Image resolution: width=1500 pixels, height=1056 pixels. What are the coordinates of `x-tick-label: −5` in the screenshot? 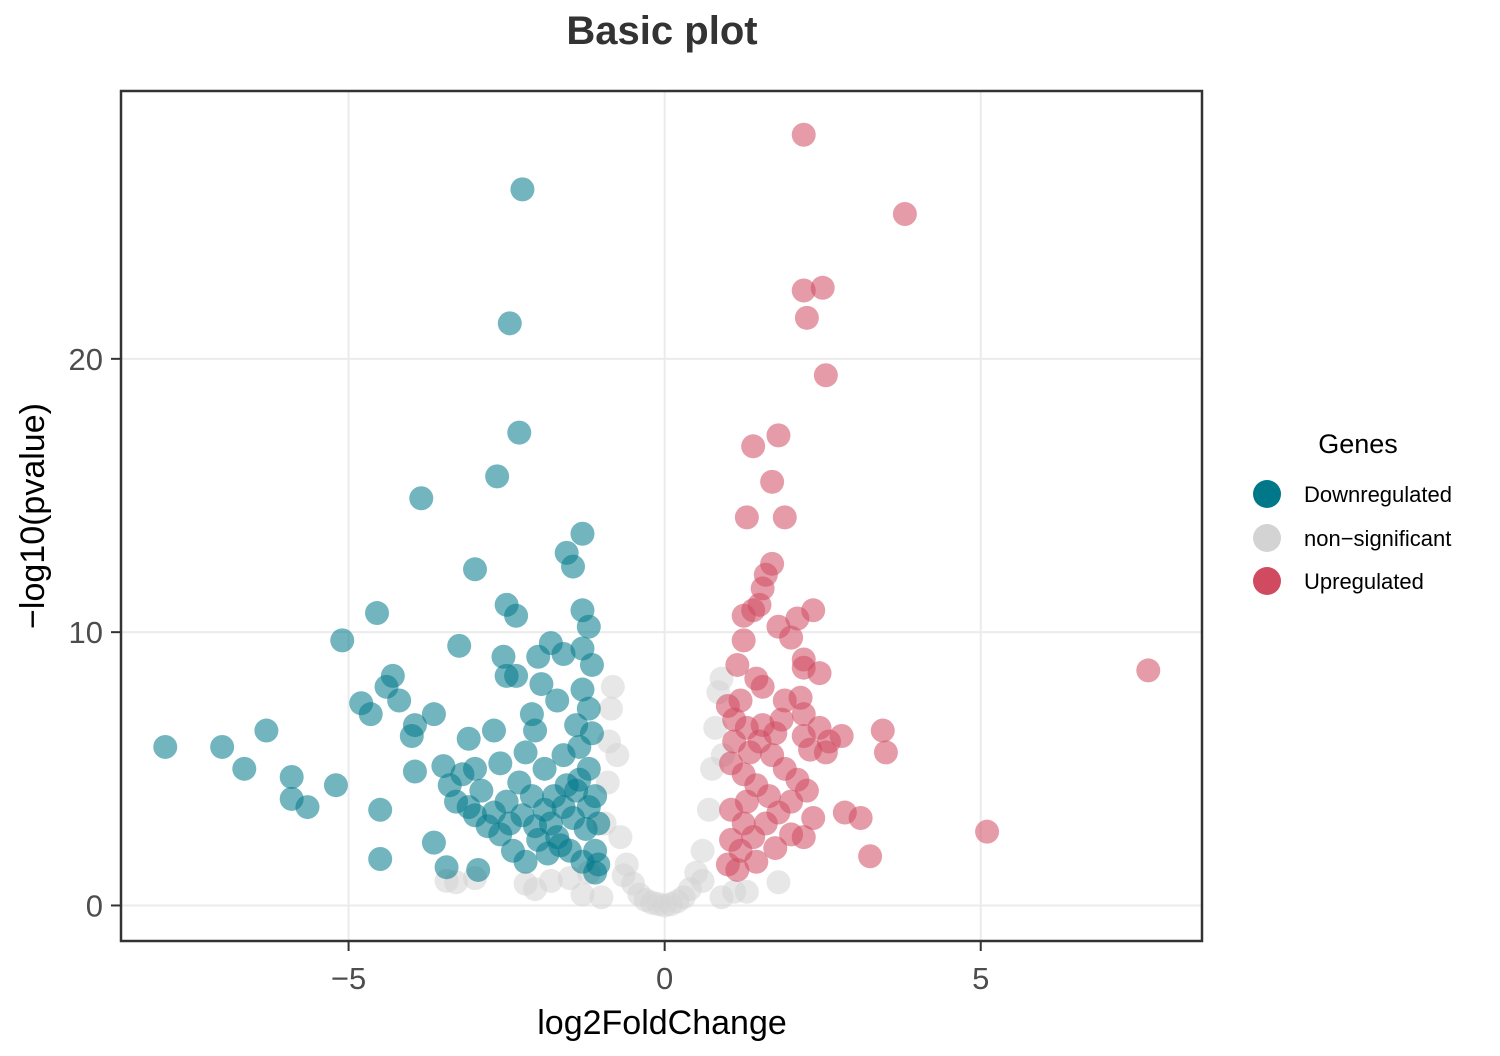 It's located at (348, 978).